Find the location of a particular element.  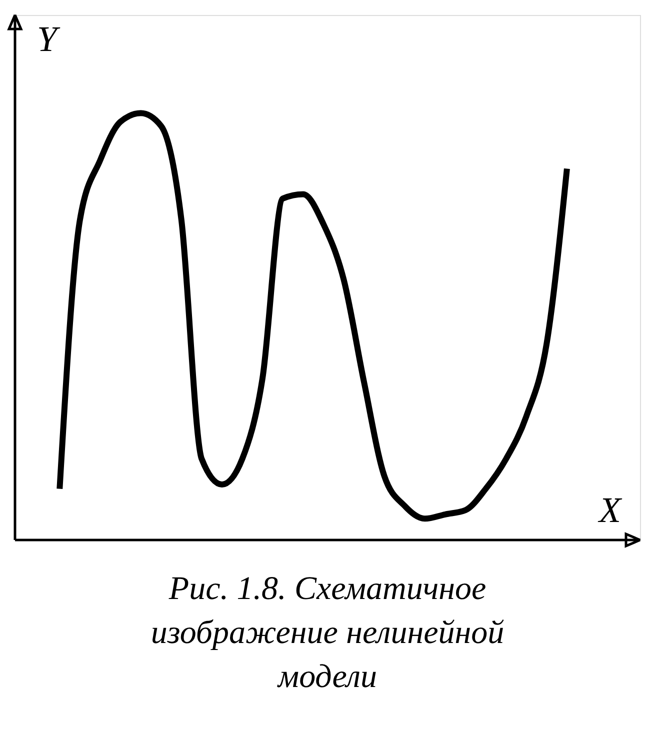

y-axis-title: Y is located at coordinates (49, 39).